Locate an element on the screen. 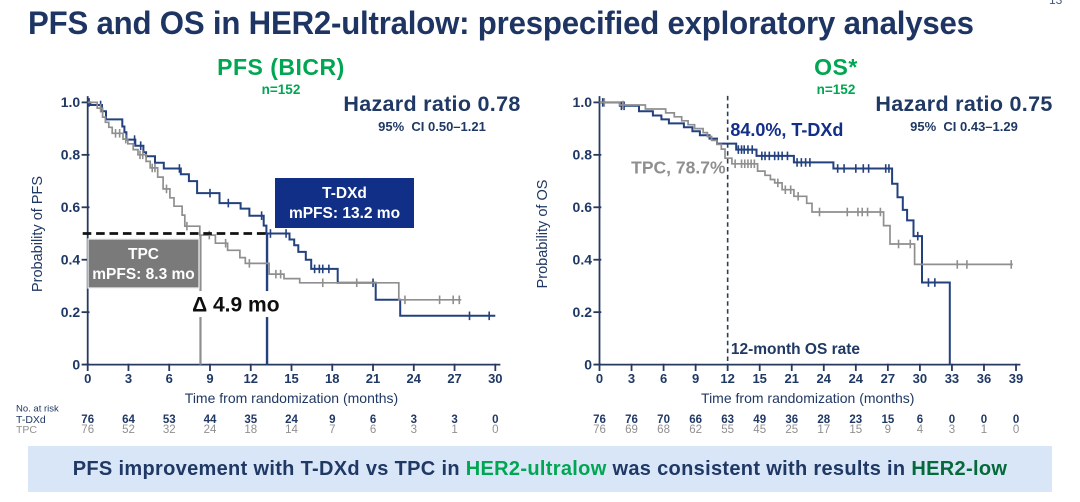 This screenshot has height=502, width=1080. at-risk-value: 28 is located at coordinates (823, 420).